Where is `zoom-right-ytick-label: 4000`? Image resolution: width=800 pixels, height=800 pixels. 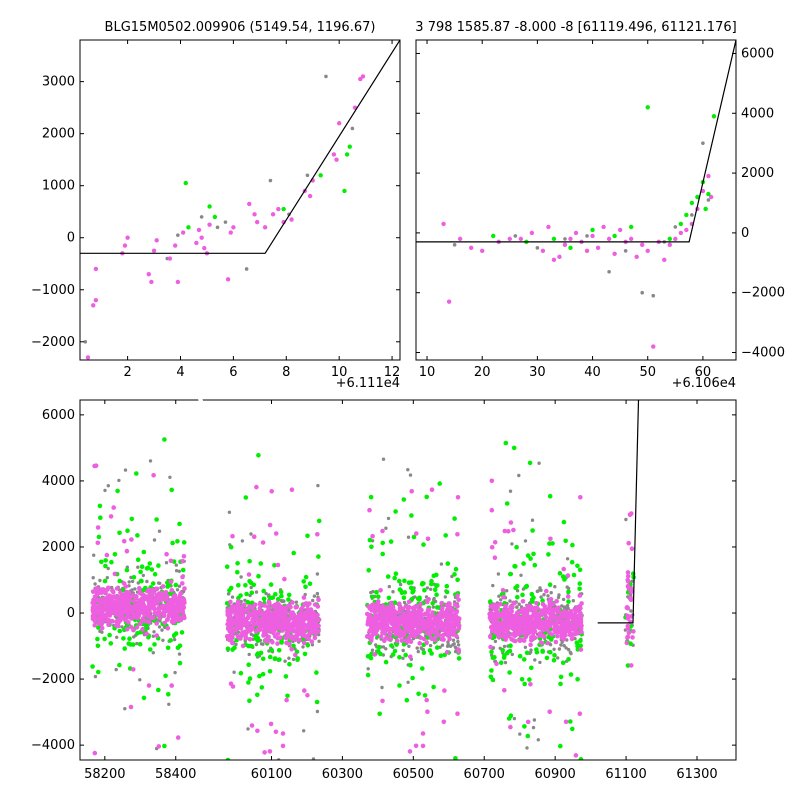 zoom-right-ytick-label: 4000 is located at coordinates (757, 113).